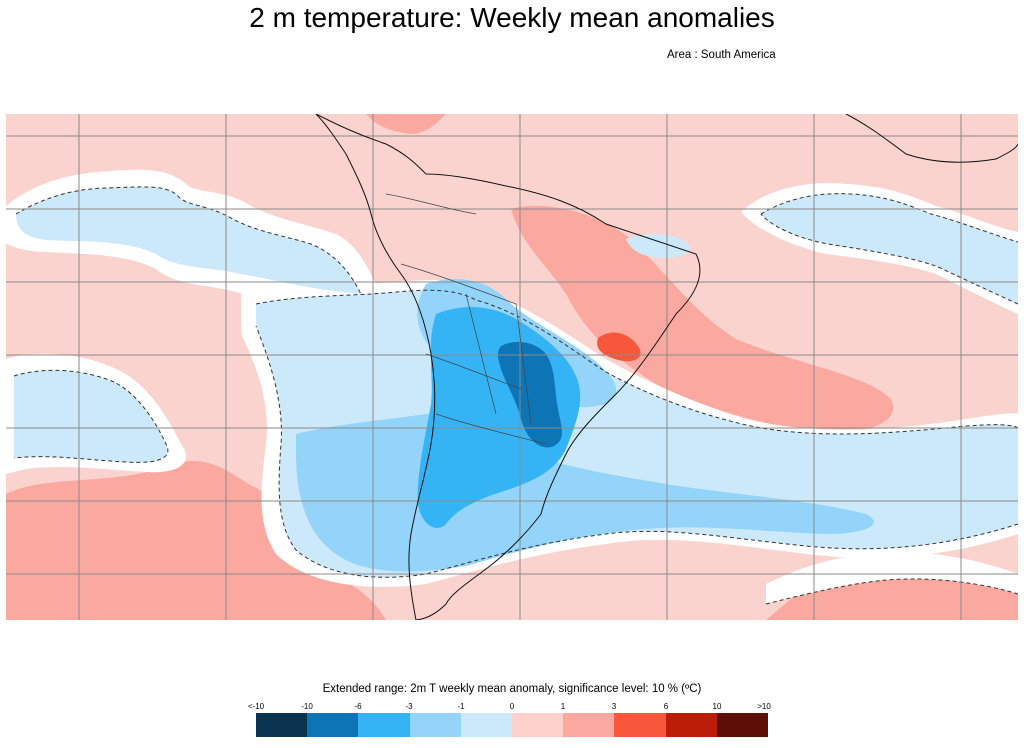 The height and width of the screenshot is (748, 1024). I want to click on insignificant-zone-south-atlantic, so click(892, 577).